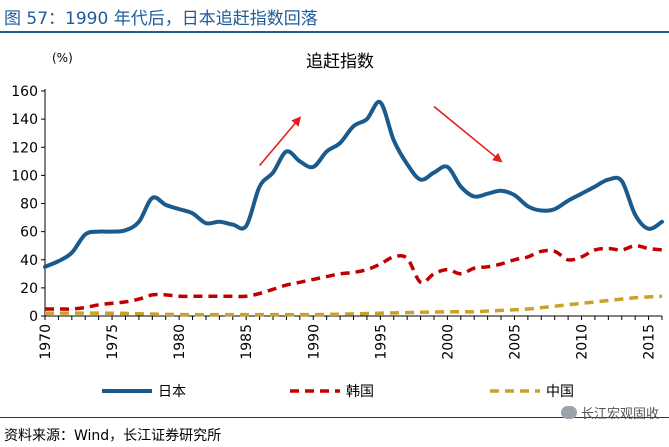 The image size is (669, 447). Describe the element at coordinates (113, 342) in the screenshot. I see `x-tick-label: 1975` at that location.